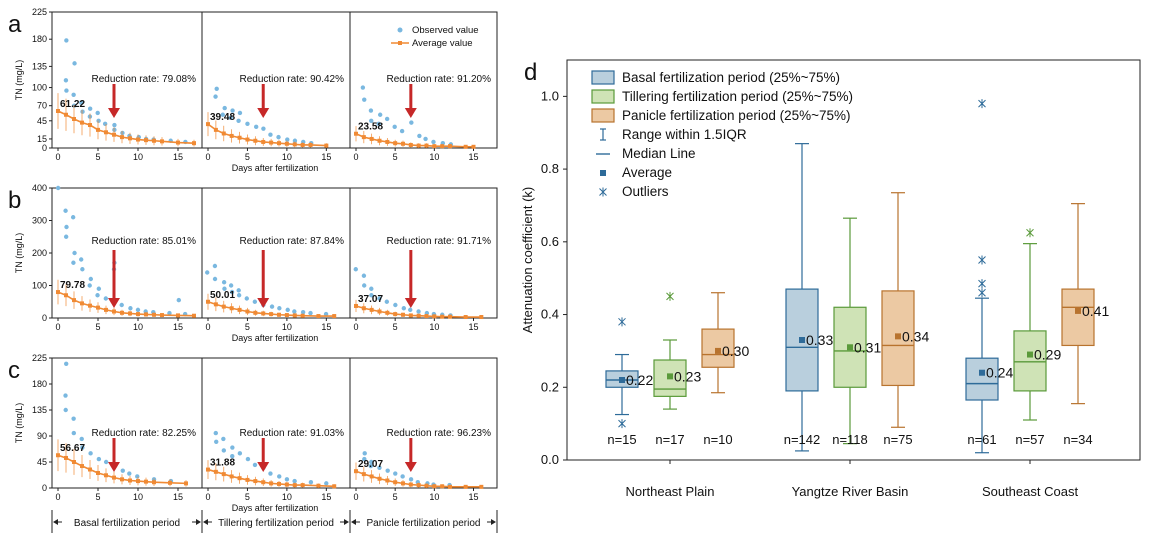 The width and height of the screenshot is (1154, 547). Describe the element at coordinates (445, 30) in the screenshot. I see `legend-observed-label: Observed value` at that location.